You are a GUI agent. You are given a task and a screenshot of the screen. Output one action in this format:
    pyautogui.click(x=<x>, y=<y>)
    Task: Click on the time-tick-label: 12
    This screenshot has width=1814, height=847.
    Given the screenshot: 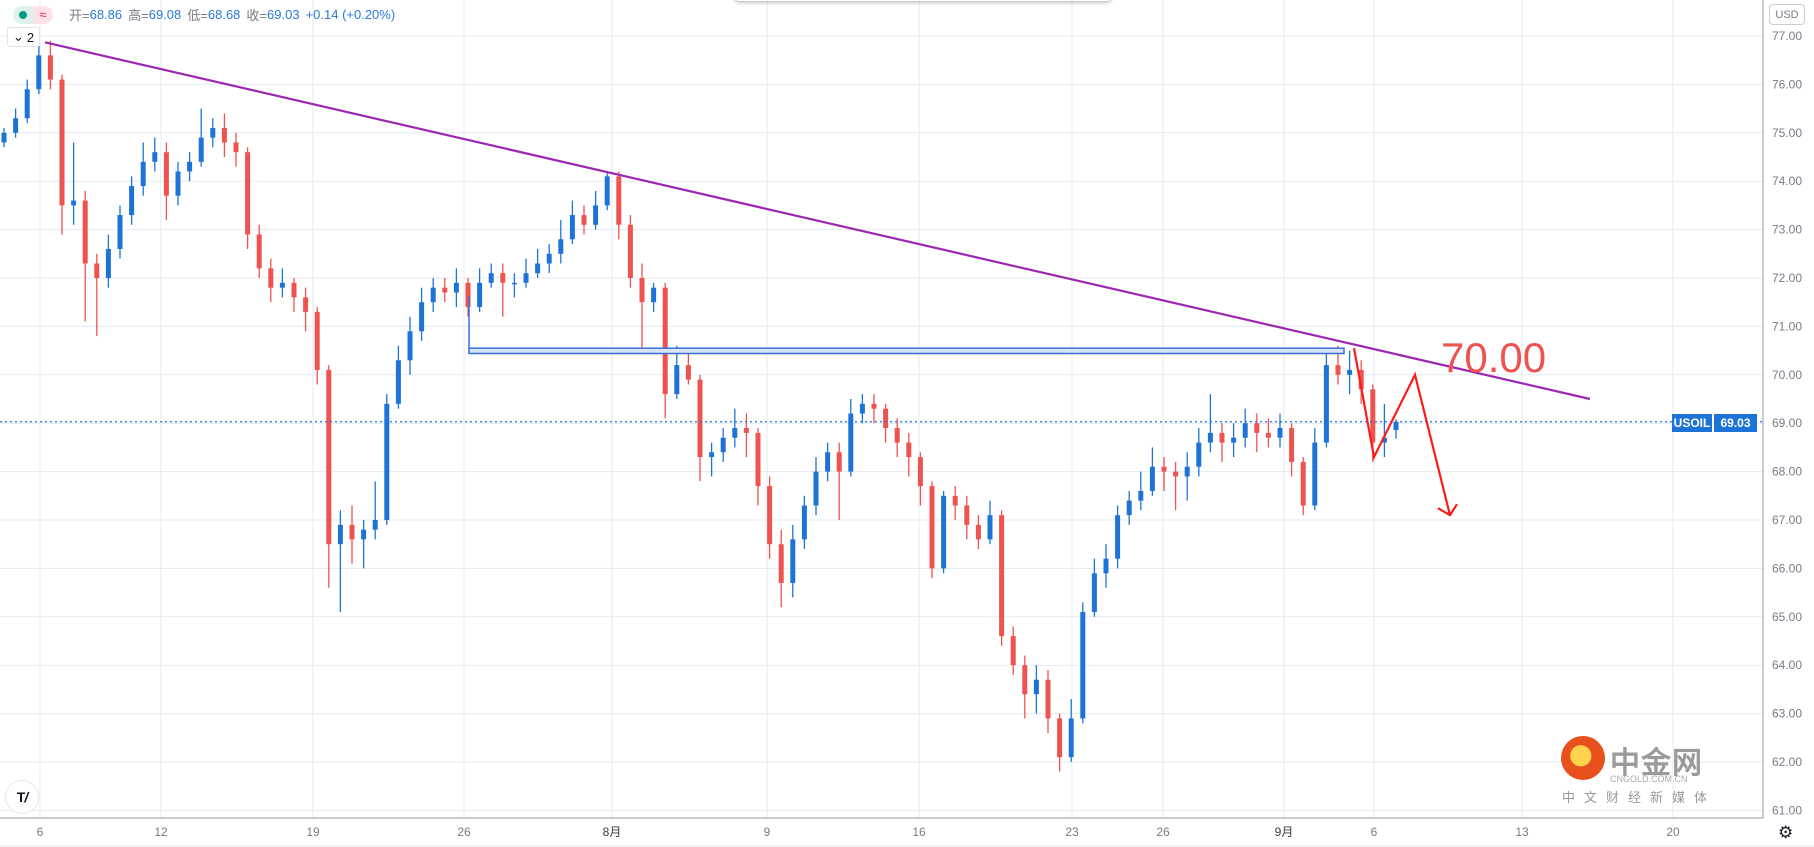 What is the action you would take?
    pyautogui.click(x=161, y=832)
    